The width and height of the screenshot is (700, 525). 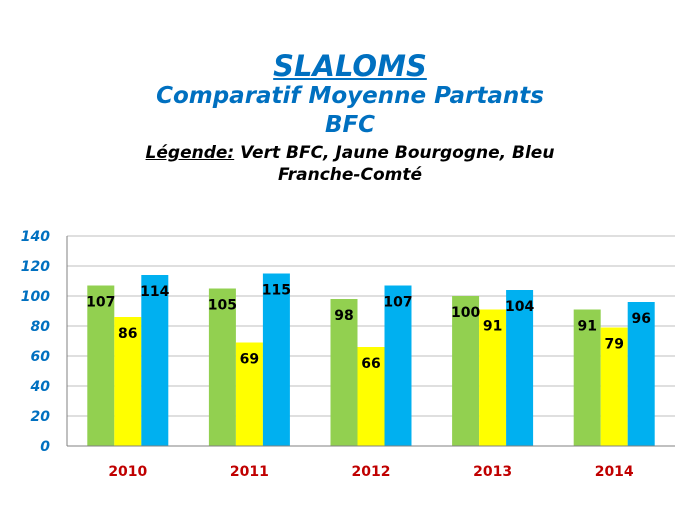 I want to click on legend-note-text-1: Vert BFC, Jaune Bourgogne, Bleu, so click(x=394, y=153).